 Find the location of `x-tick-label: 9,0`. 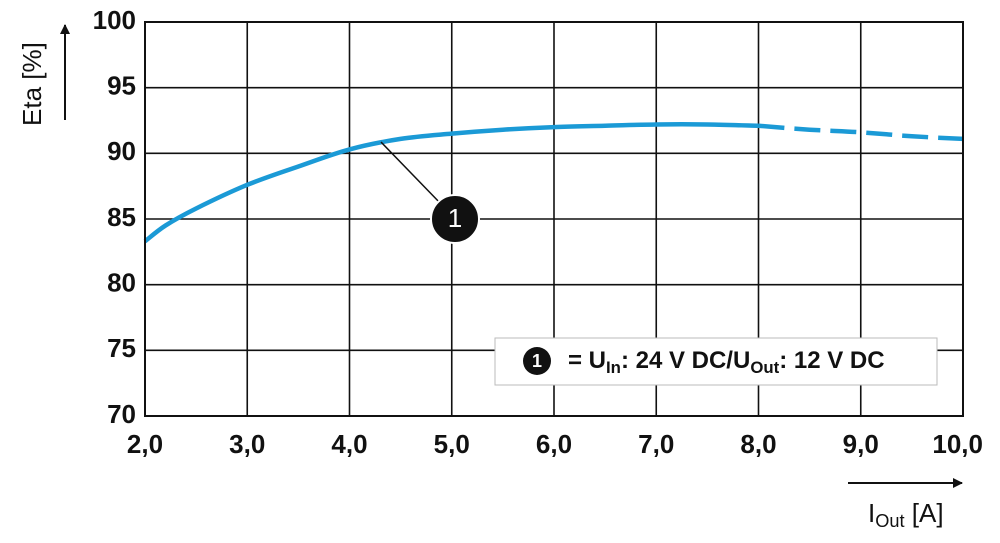

x-tick-label: 9,0 is located at coordinates (861, 444).